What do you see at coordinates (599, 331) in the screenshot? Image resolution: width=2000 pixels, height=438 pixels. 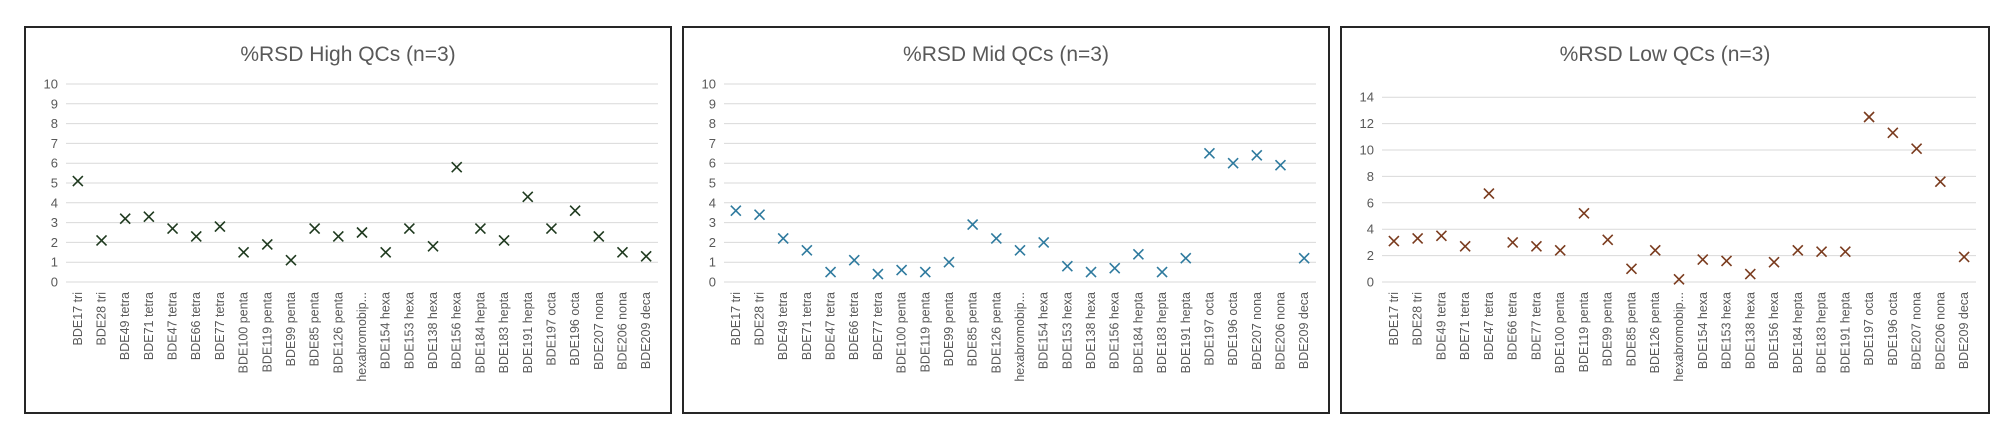 I see `x-category-label: BDE207 nona` at bounding box center [599, 331].